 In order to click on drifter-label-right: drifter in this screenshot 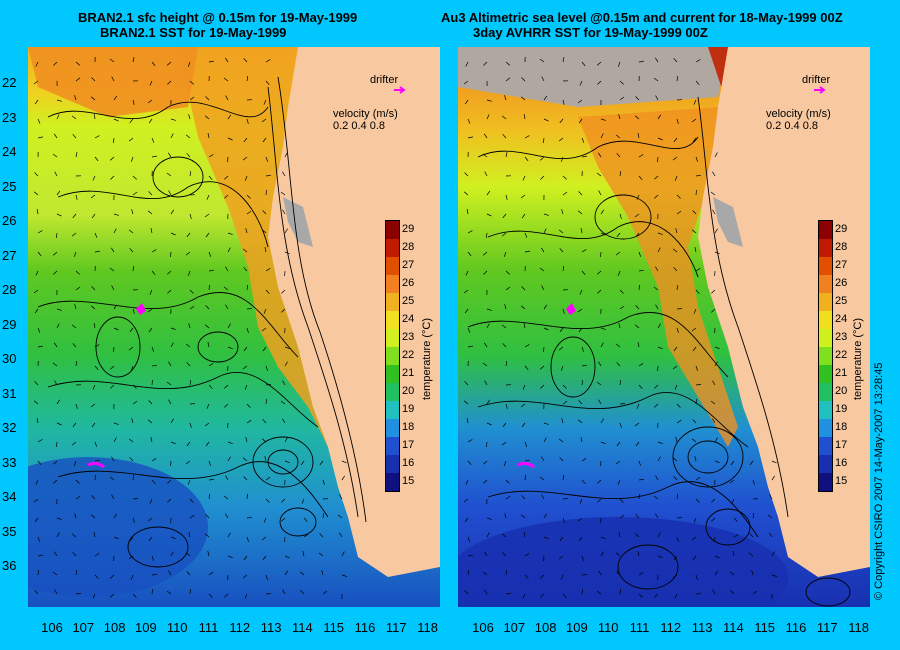, I will do `click(816, 80)`.